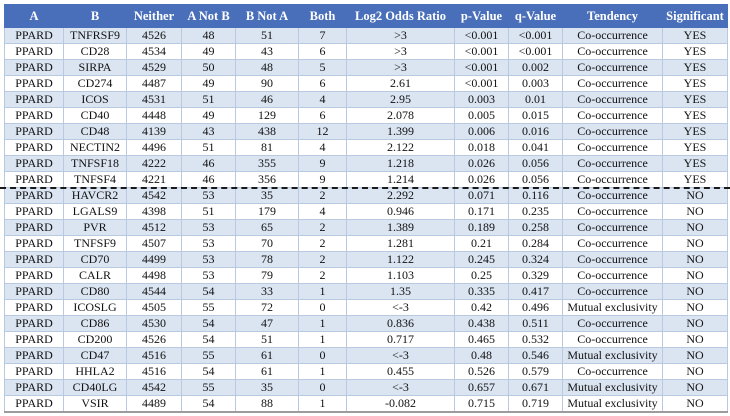  What do you see at coordinates (400, 307) in the screenshot?
I see `cell-log2-odds-ratio: <-3` at bounding box center [400, 307].